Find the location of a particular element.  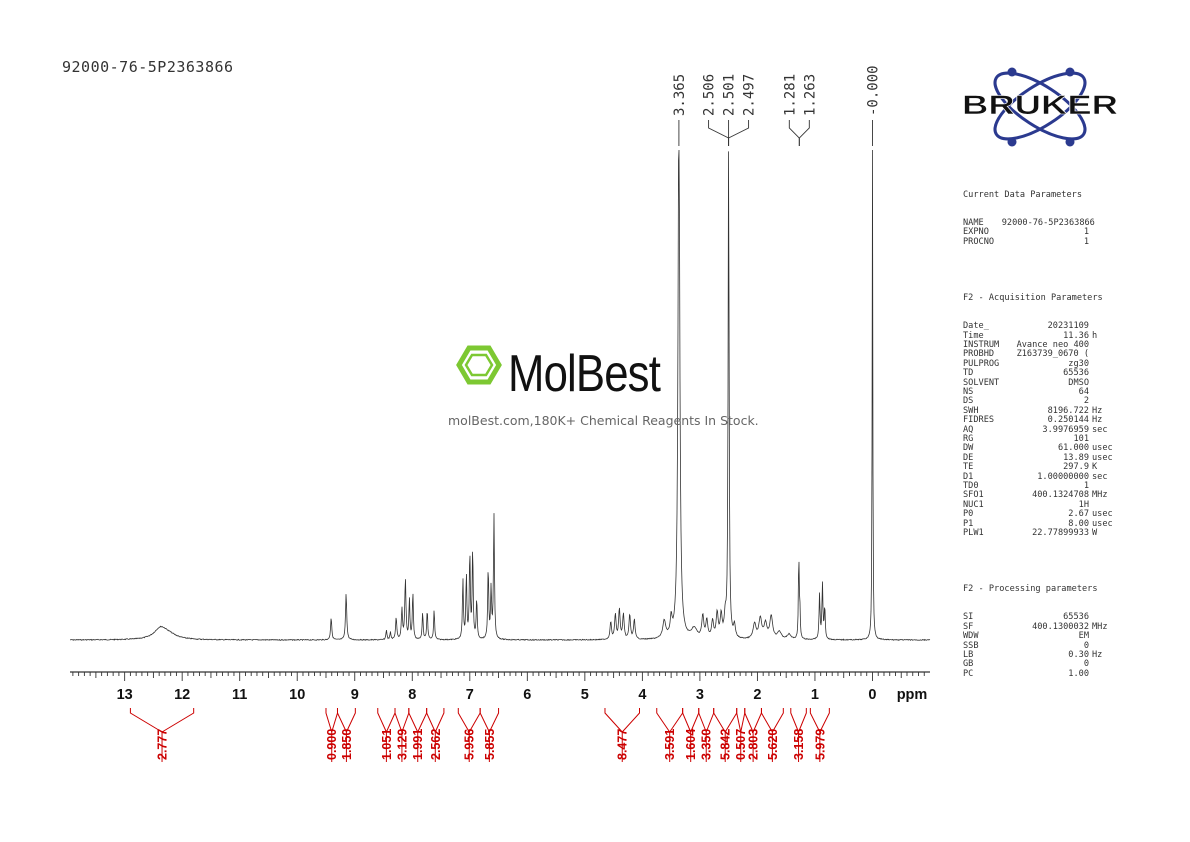

x-tick-label: 11 is located at coordinates (239, 695).